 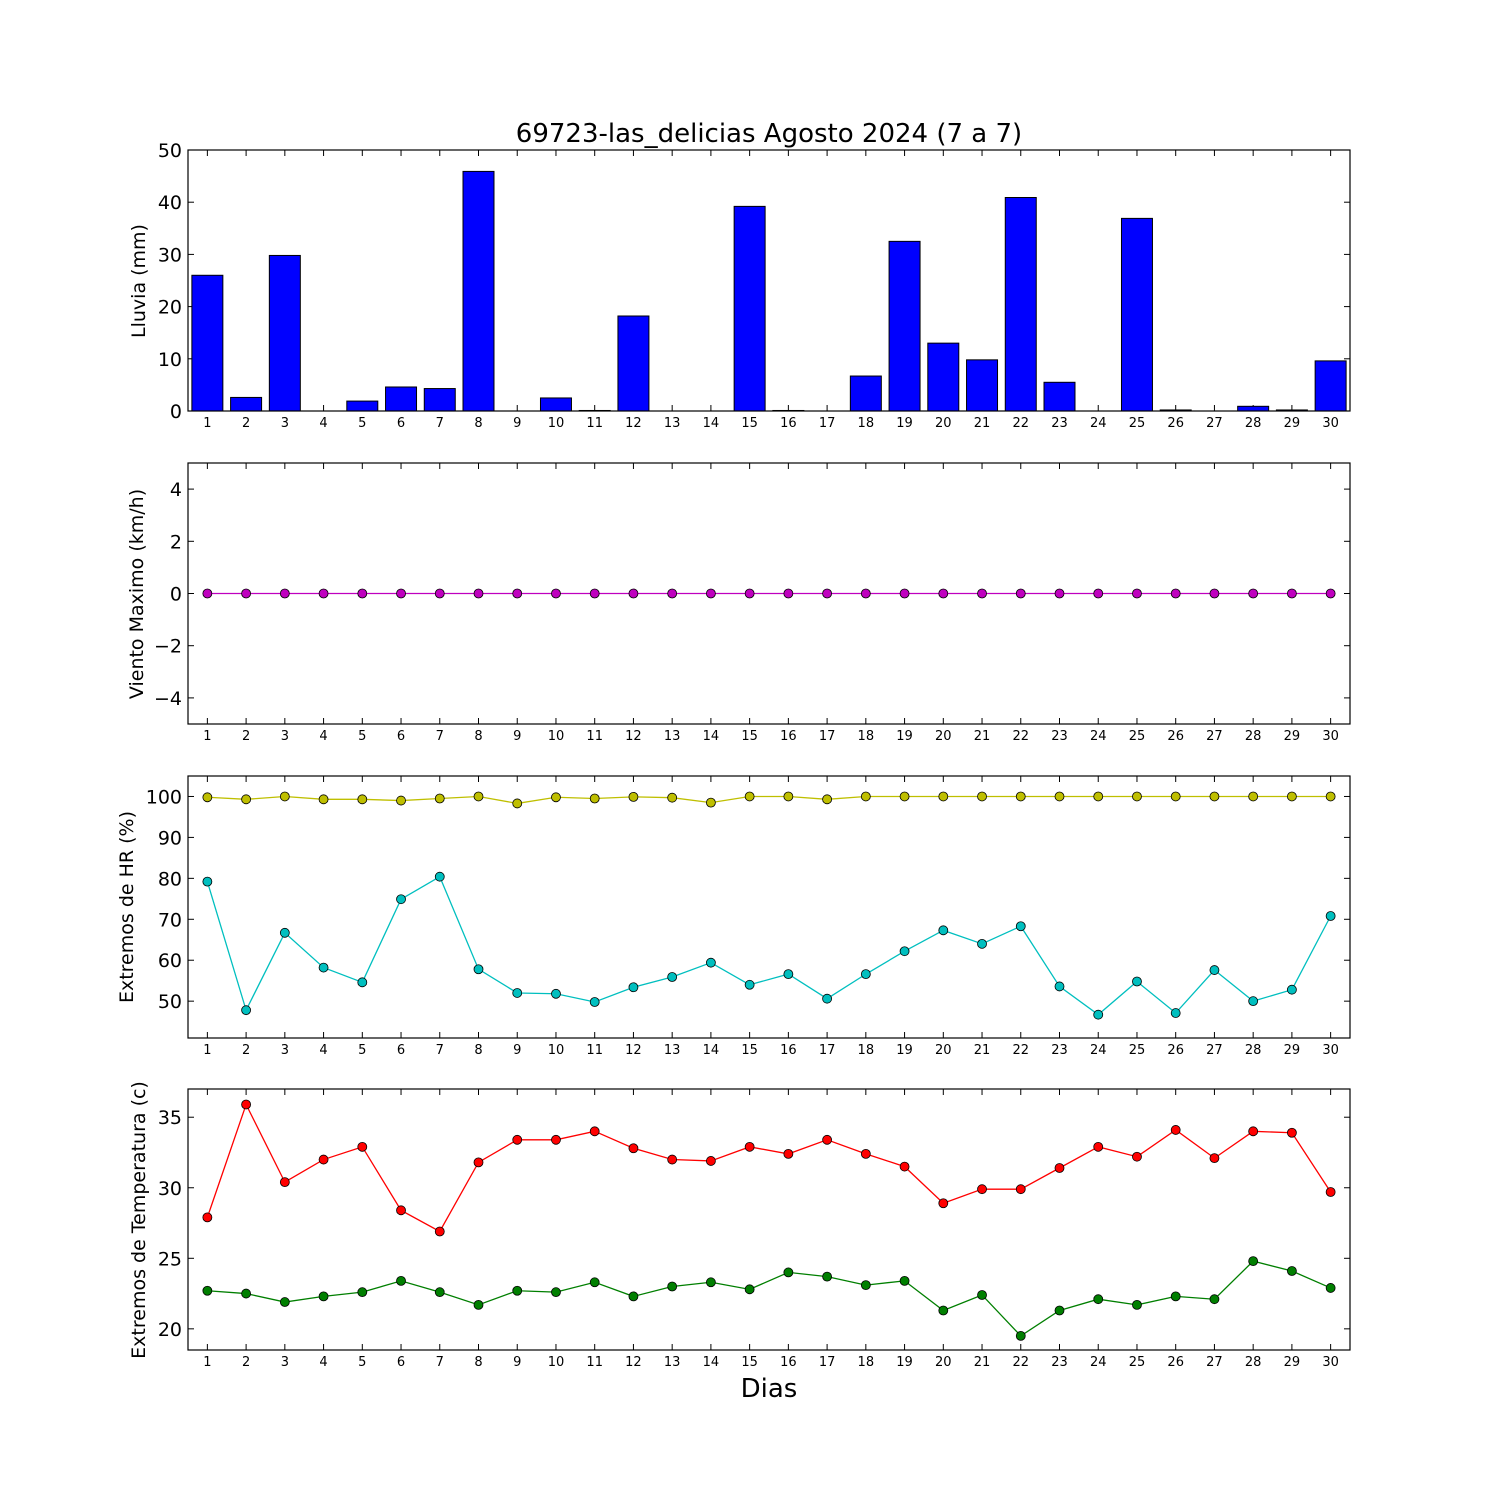 I want to click on x-tick-label: 21, so click(x=982, y=1362).